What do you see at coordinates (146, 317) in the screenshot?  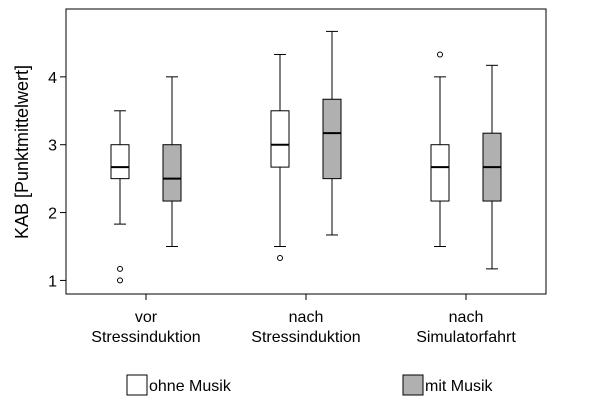 I see `x-category-label-line1: vor` at bounding box center [146, 317].